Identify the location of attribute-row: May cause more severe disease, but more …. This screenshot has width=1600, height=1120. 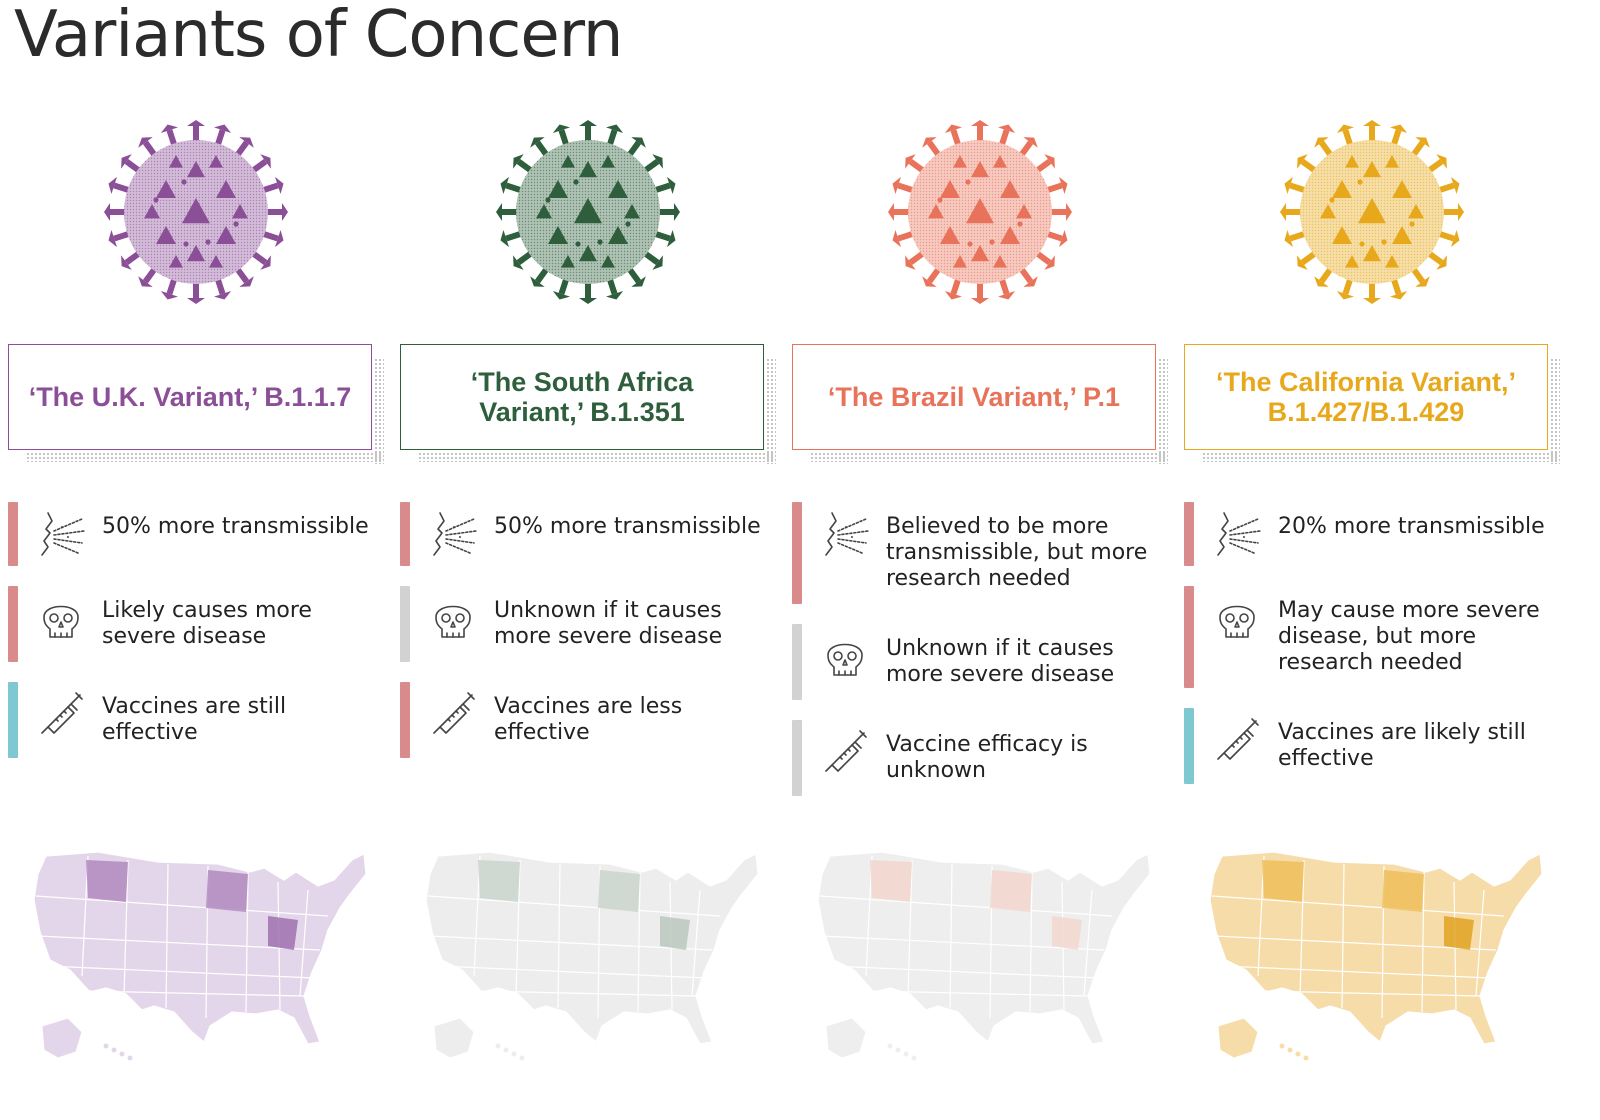
(1370, 637).